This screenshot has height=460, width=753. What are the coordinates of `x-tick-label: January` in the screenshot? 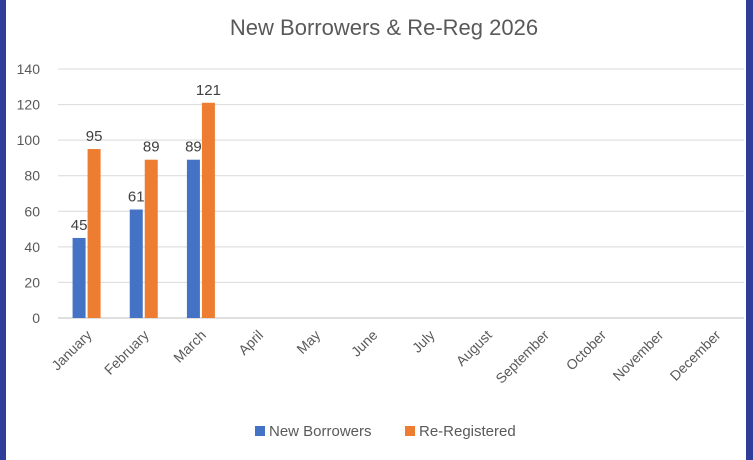 It's located at (71, 350).